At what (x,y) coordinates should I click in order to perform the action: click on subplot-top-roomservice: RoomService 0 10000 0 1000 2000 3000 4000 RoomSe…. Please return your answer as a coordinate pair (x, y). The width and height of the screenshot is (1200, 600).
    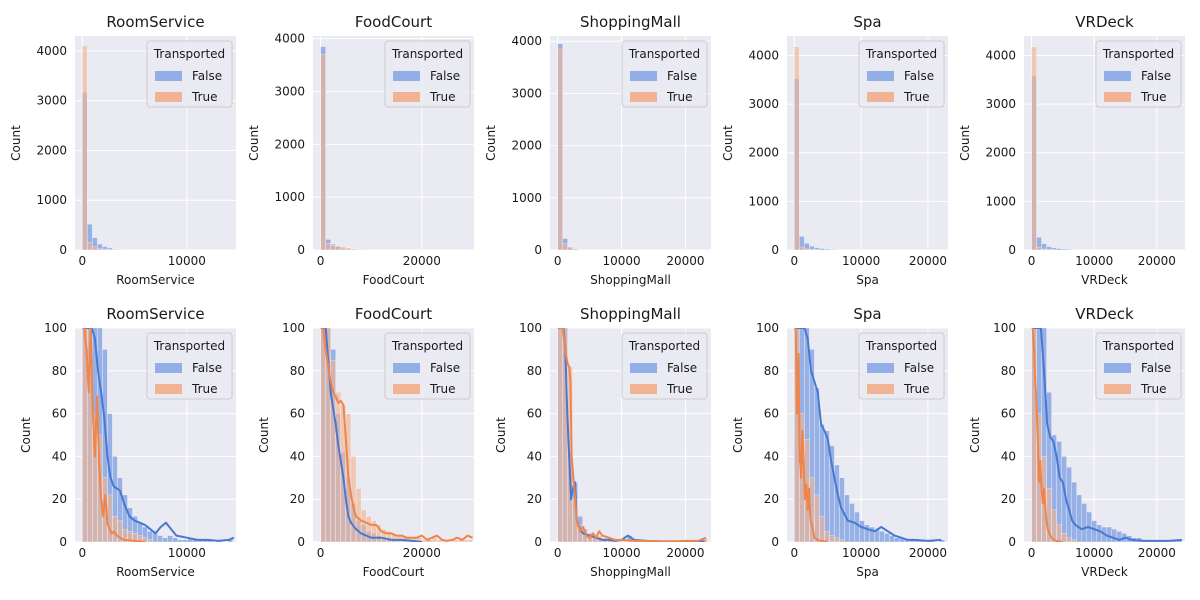
    Looking at the image, I should click on (122, 150).